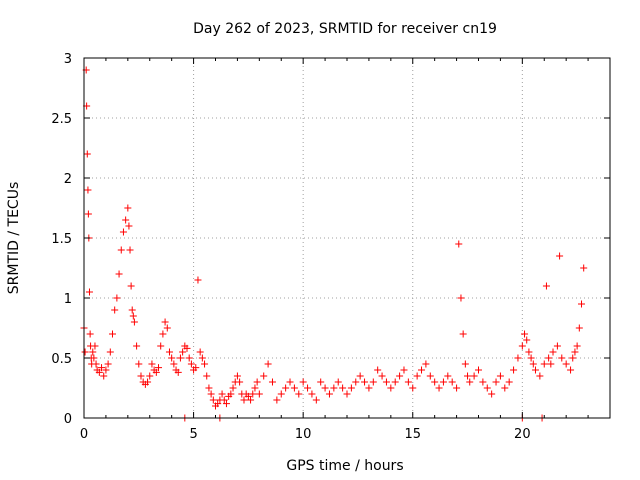 This screenshot has width=640, height=480. Describe the element at coordinates (68, 179) in the screenshot. I see `y-tick-label: 2` at that location.